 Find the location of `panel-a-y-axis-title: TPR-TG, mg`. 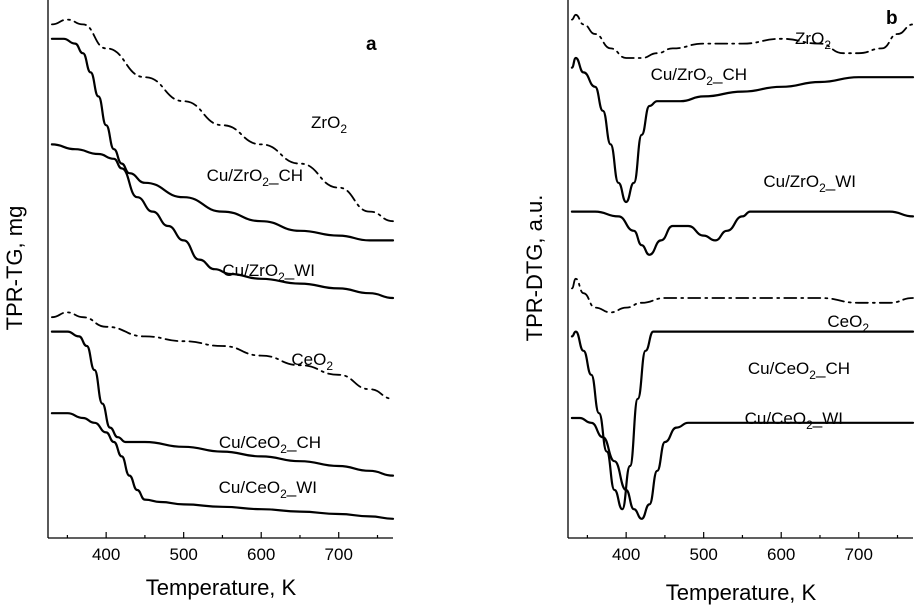

panel-a-y-axis-title: TPR-TG, mg is located at coordinates (14, 268).